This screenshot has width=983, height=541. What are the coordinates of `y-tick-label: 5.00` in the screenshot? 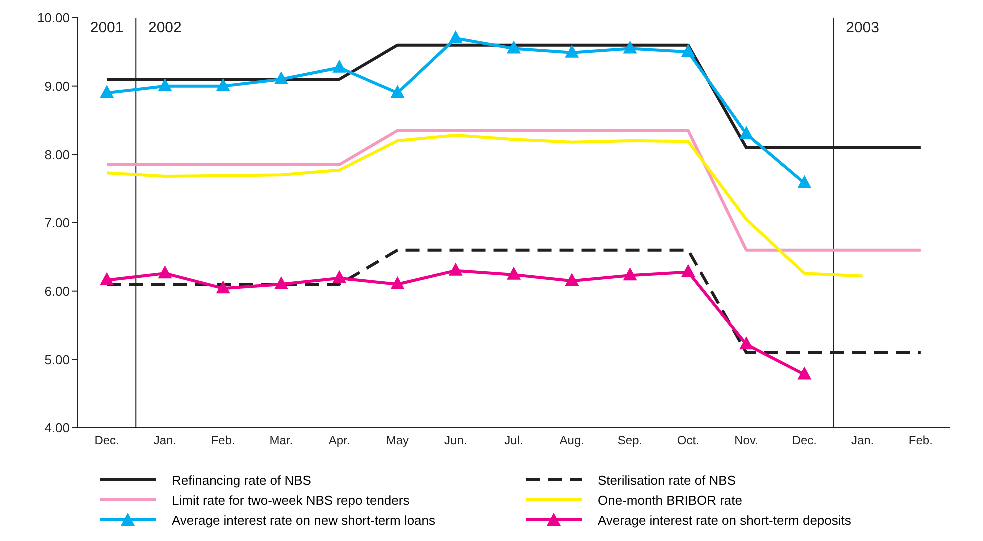 It's located at (57, 360).